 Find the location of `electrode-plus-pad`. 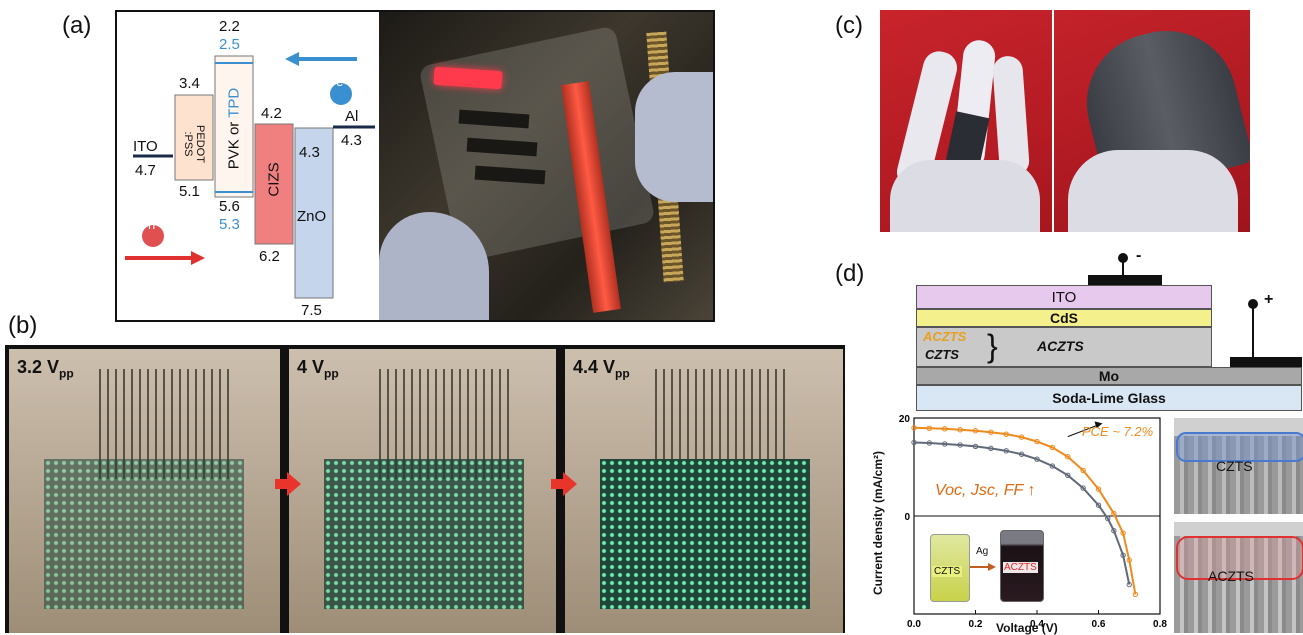

electrode-plus-pad is located at coordinates (1266, 362).